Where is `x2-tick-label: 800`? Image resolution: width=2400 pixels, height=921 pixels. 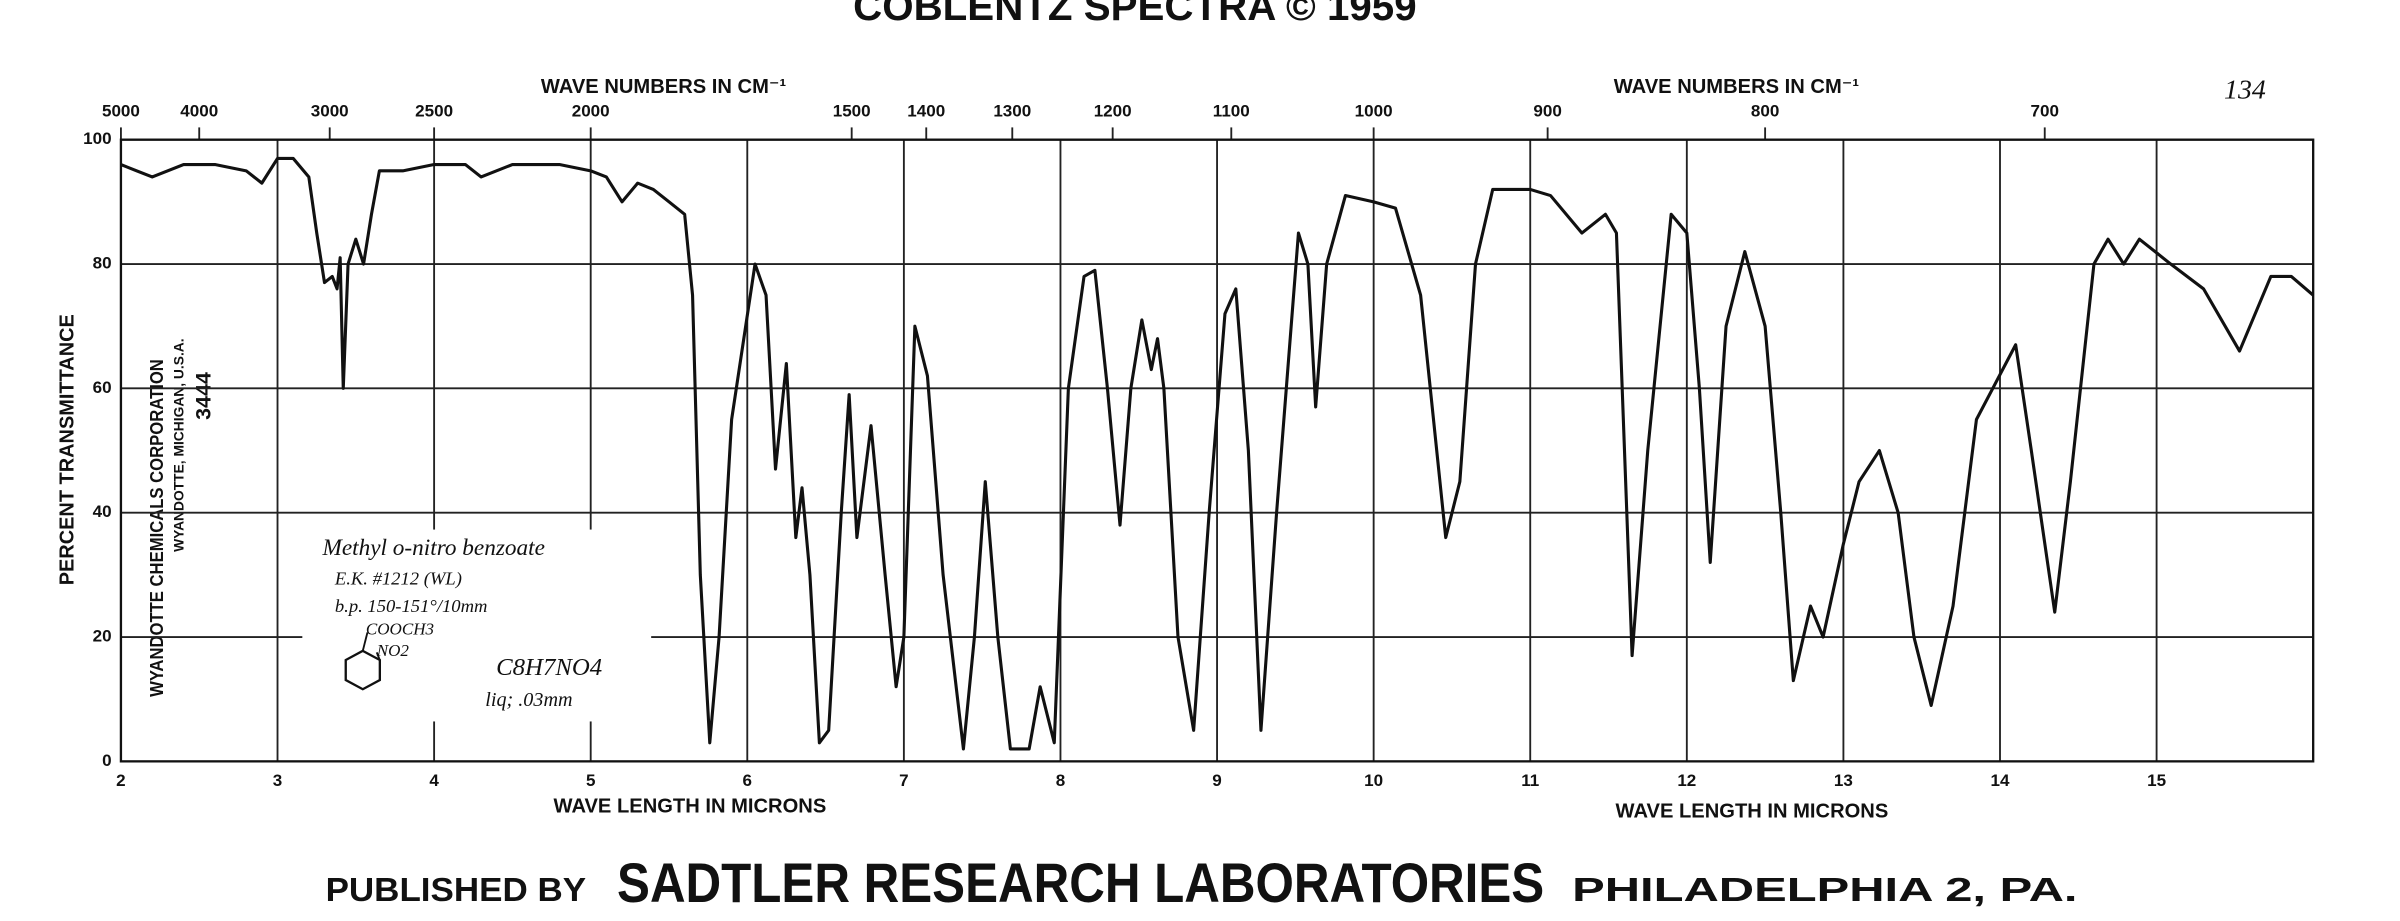
x2-tick-label: 800 is located at coordinates (1765, 111).